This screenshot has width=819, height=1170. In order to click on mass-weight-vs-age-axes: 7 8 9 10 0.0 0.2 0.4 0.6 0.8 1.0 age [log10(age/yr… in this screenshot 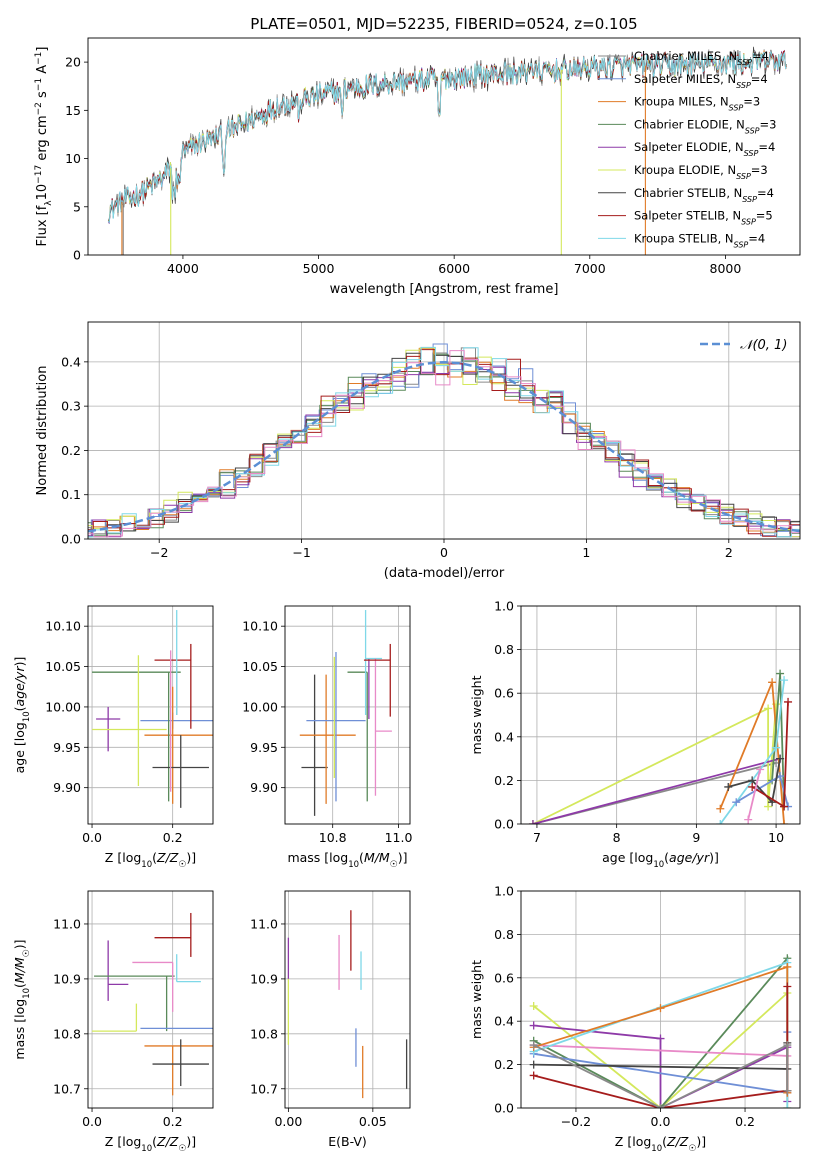, I will do `click(635, 734)`.